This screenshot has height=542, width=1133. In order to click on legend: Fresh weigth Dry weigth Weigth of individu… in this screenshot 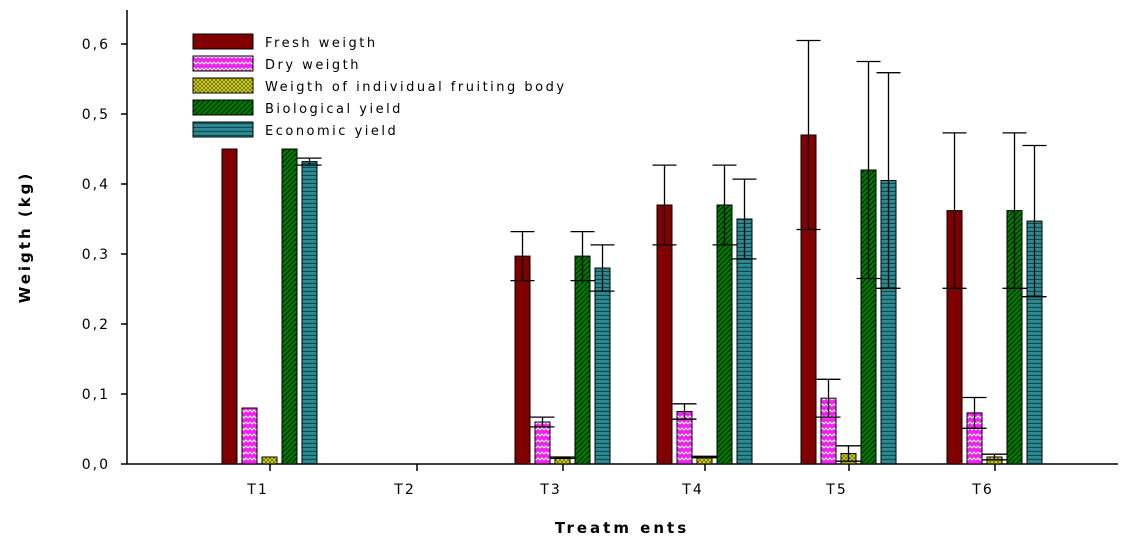, I will do `click(379, 86)`.